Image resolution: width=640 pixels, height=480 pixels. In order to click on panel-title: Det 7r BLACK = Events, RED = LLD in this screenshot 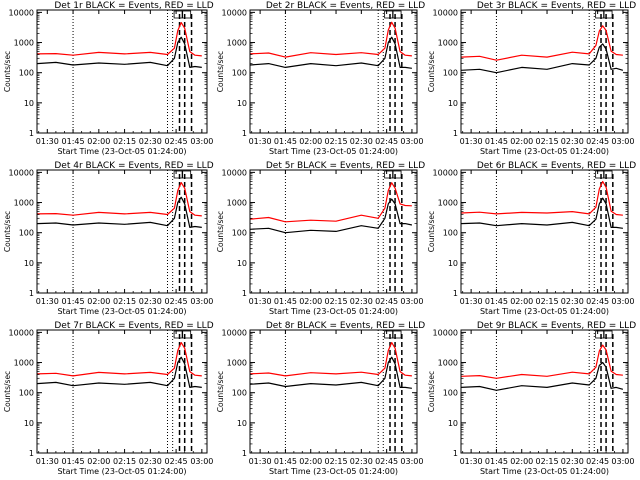, I will do `click(133, 326)`.